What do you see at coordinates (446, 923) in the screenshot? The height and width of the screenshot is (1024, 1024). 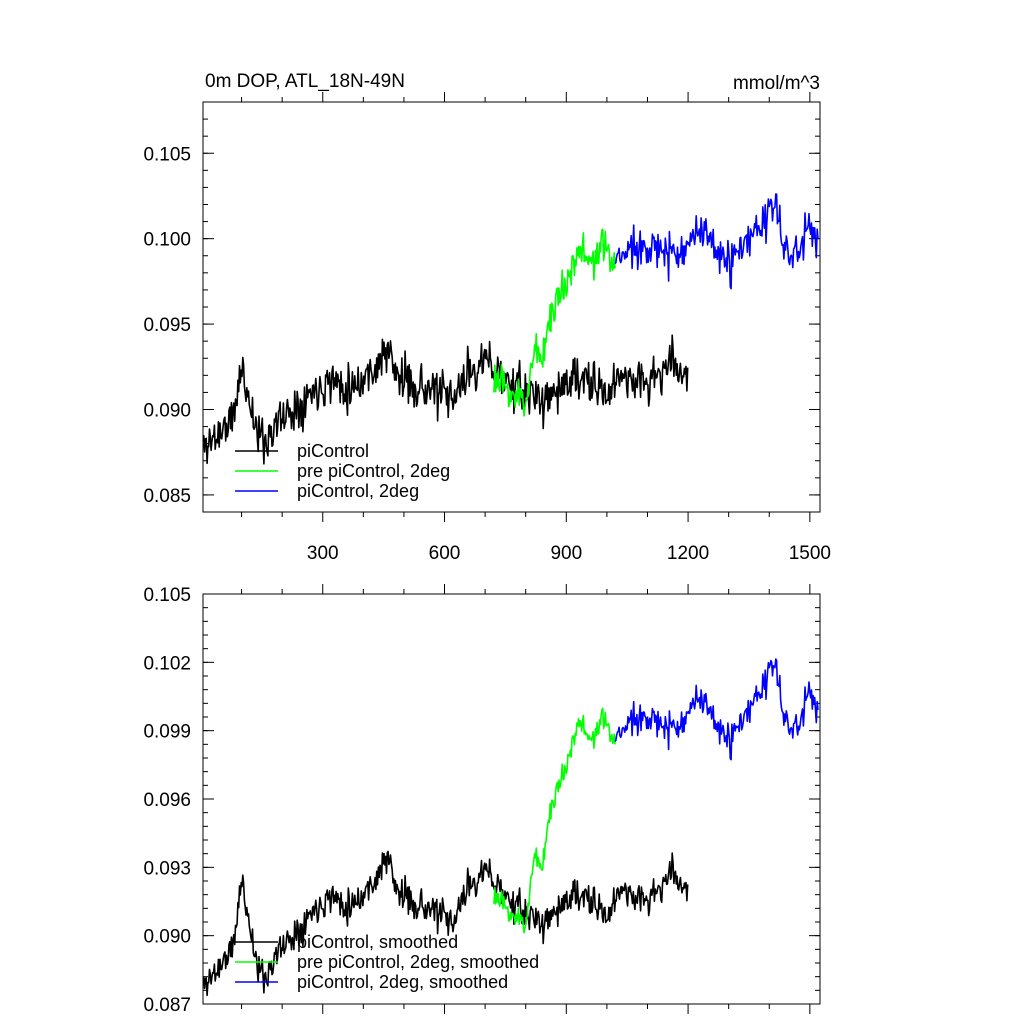 I see `series-line-picontrol-smoothed` at bounding box center [446, 923].